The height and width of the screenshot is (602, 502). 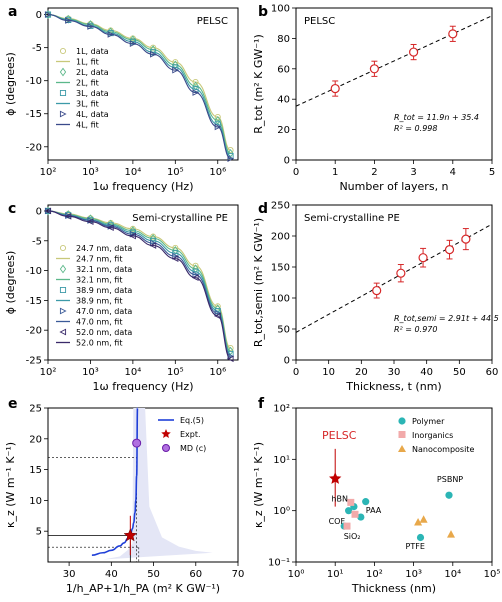 I want to click on panel-c-ytick-label: 0, so click(x=39, y=211).